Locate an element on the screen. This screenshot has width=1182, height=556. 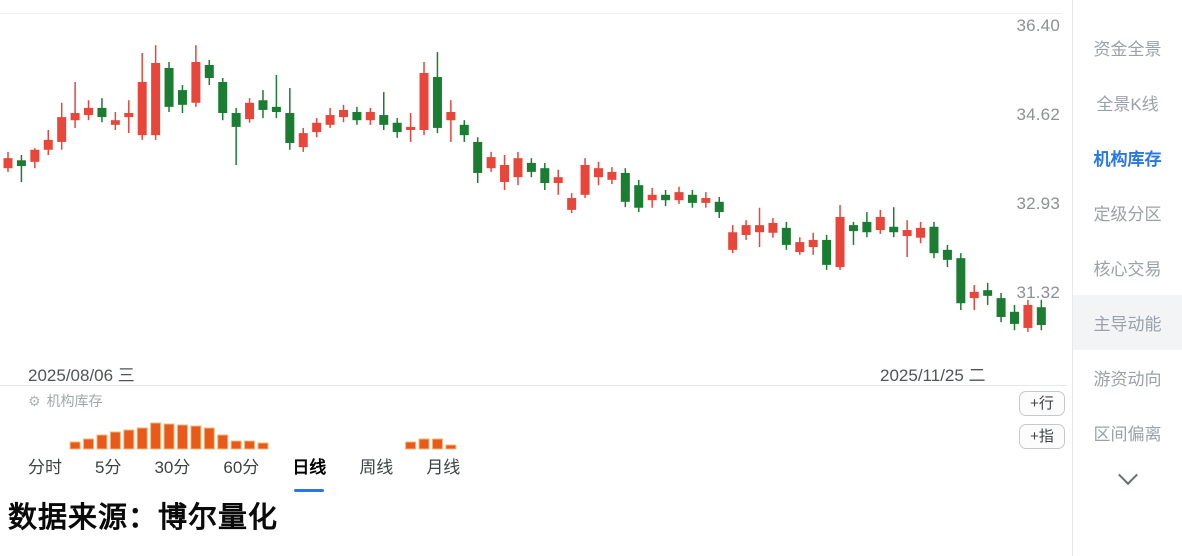
add-row-button: +行 is located at coordinates (1042, 403).